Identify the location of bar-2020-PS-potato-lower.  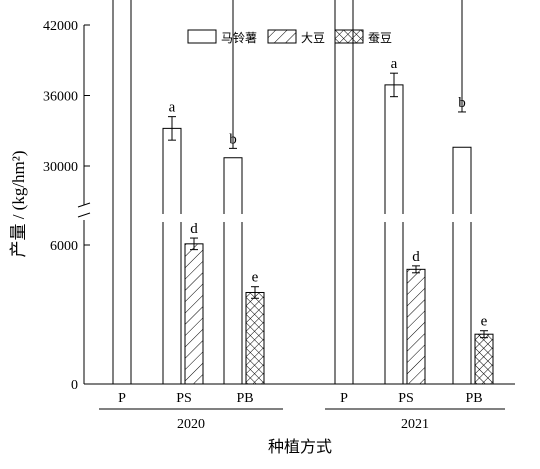
(172, 303).